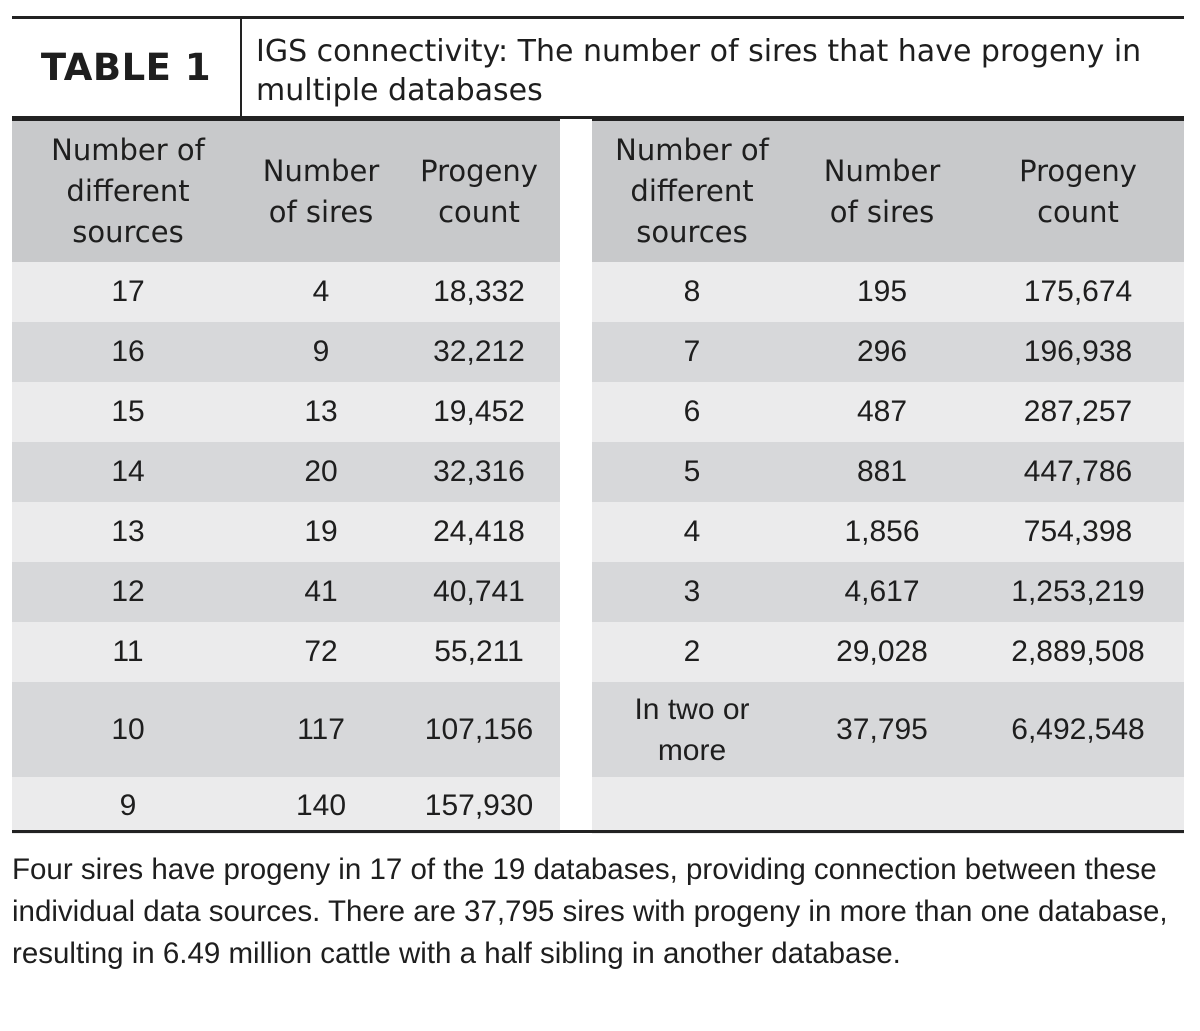 This screenshot has width=1200, height=1031. I want to click on cell-sources: 3, so click(692, 591).